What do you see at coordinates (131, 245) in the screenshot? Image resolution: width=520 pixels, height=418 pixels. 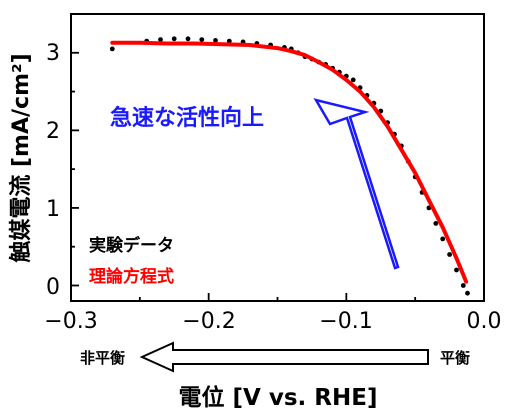 I see `legend-experimental-data: 実験データ` at bounding box center [131, 245].